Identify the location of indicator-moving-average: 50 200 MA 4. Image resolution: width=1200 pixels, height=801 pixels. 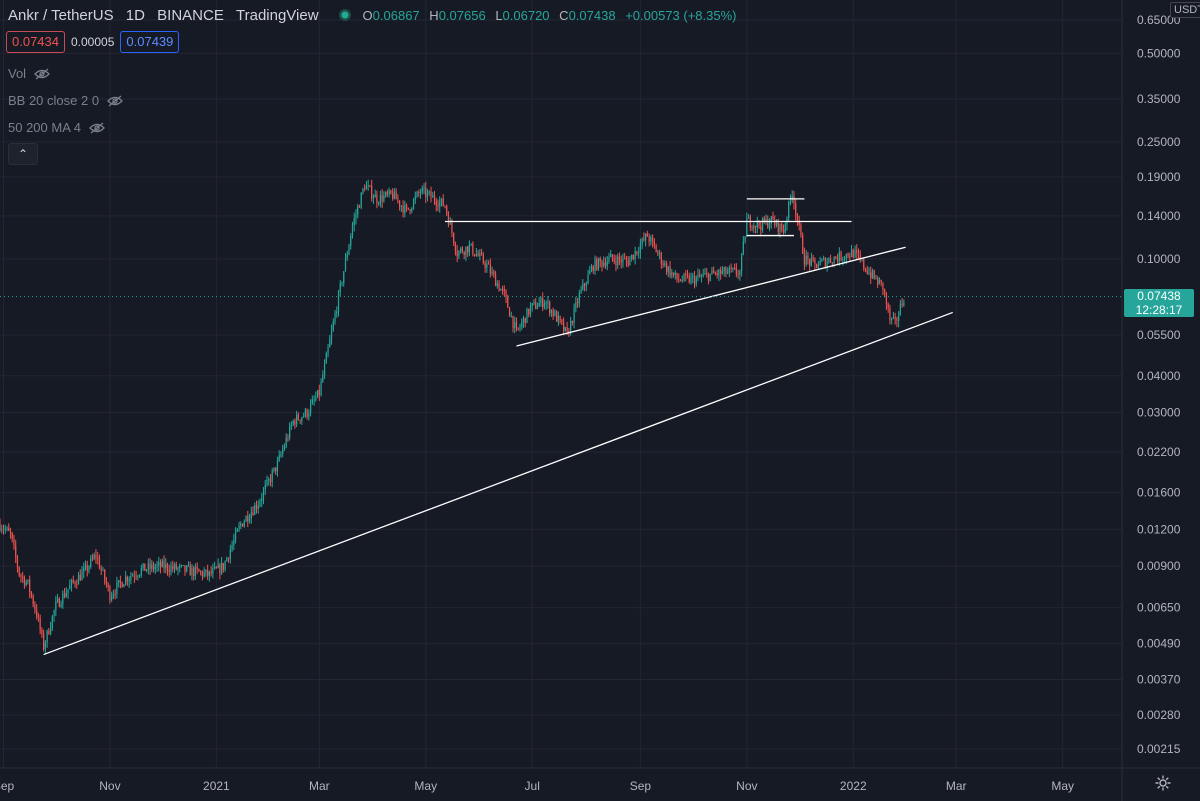
(56, 127).